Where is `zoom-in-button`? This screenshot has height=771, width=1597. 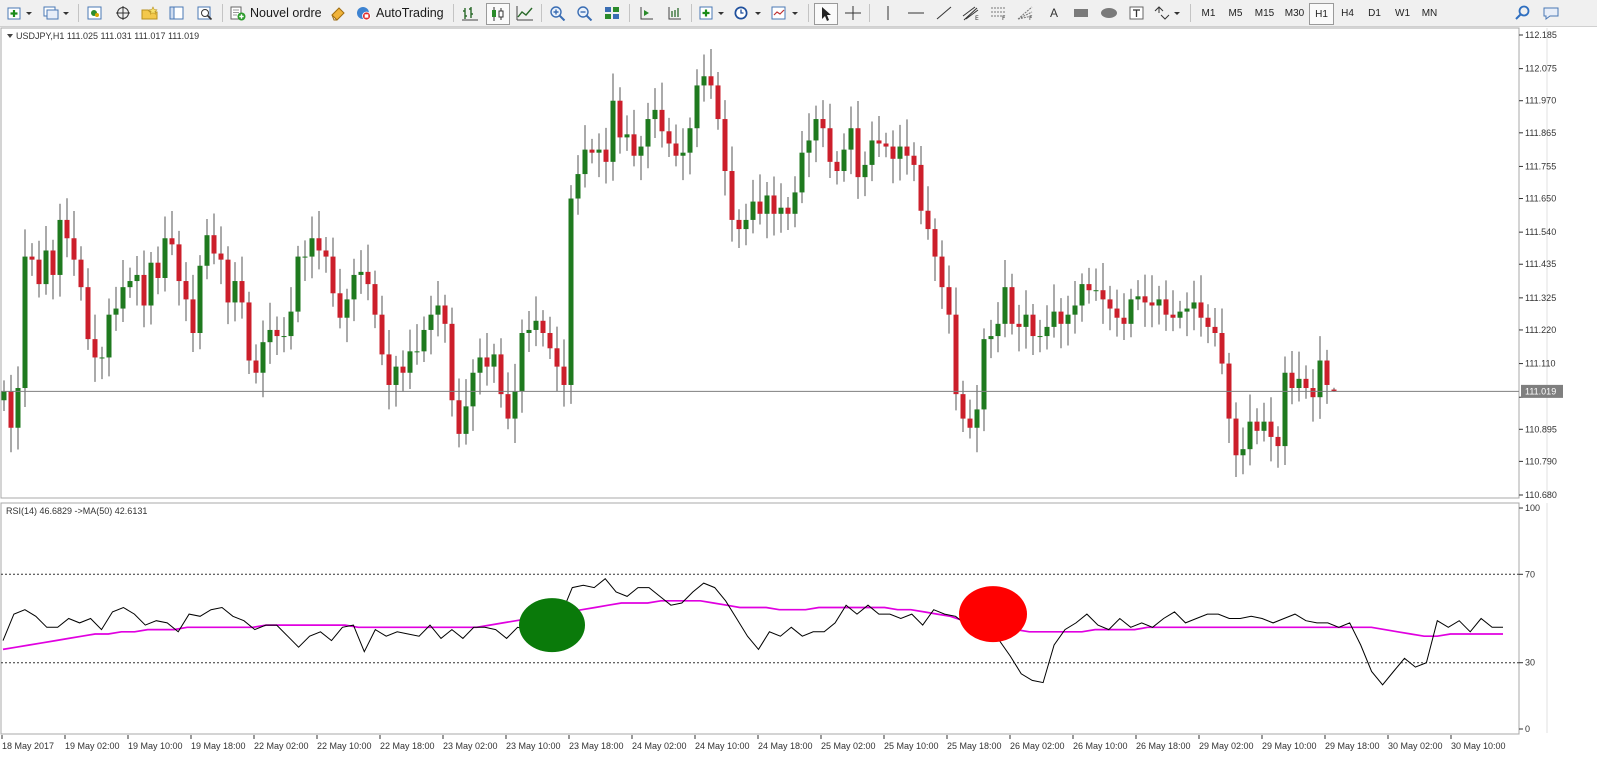
zoom-in-button is located at coordinates (558, 13).